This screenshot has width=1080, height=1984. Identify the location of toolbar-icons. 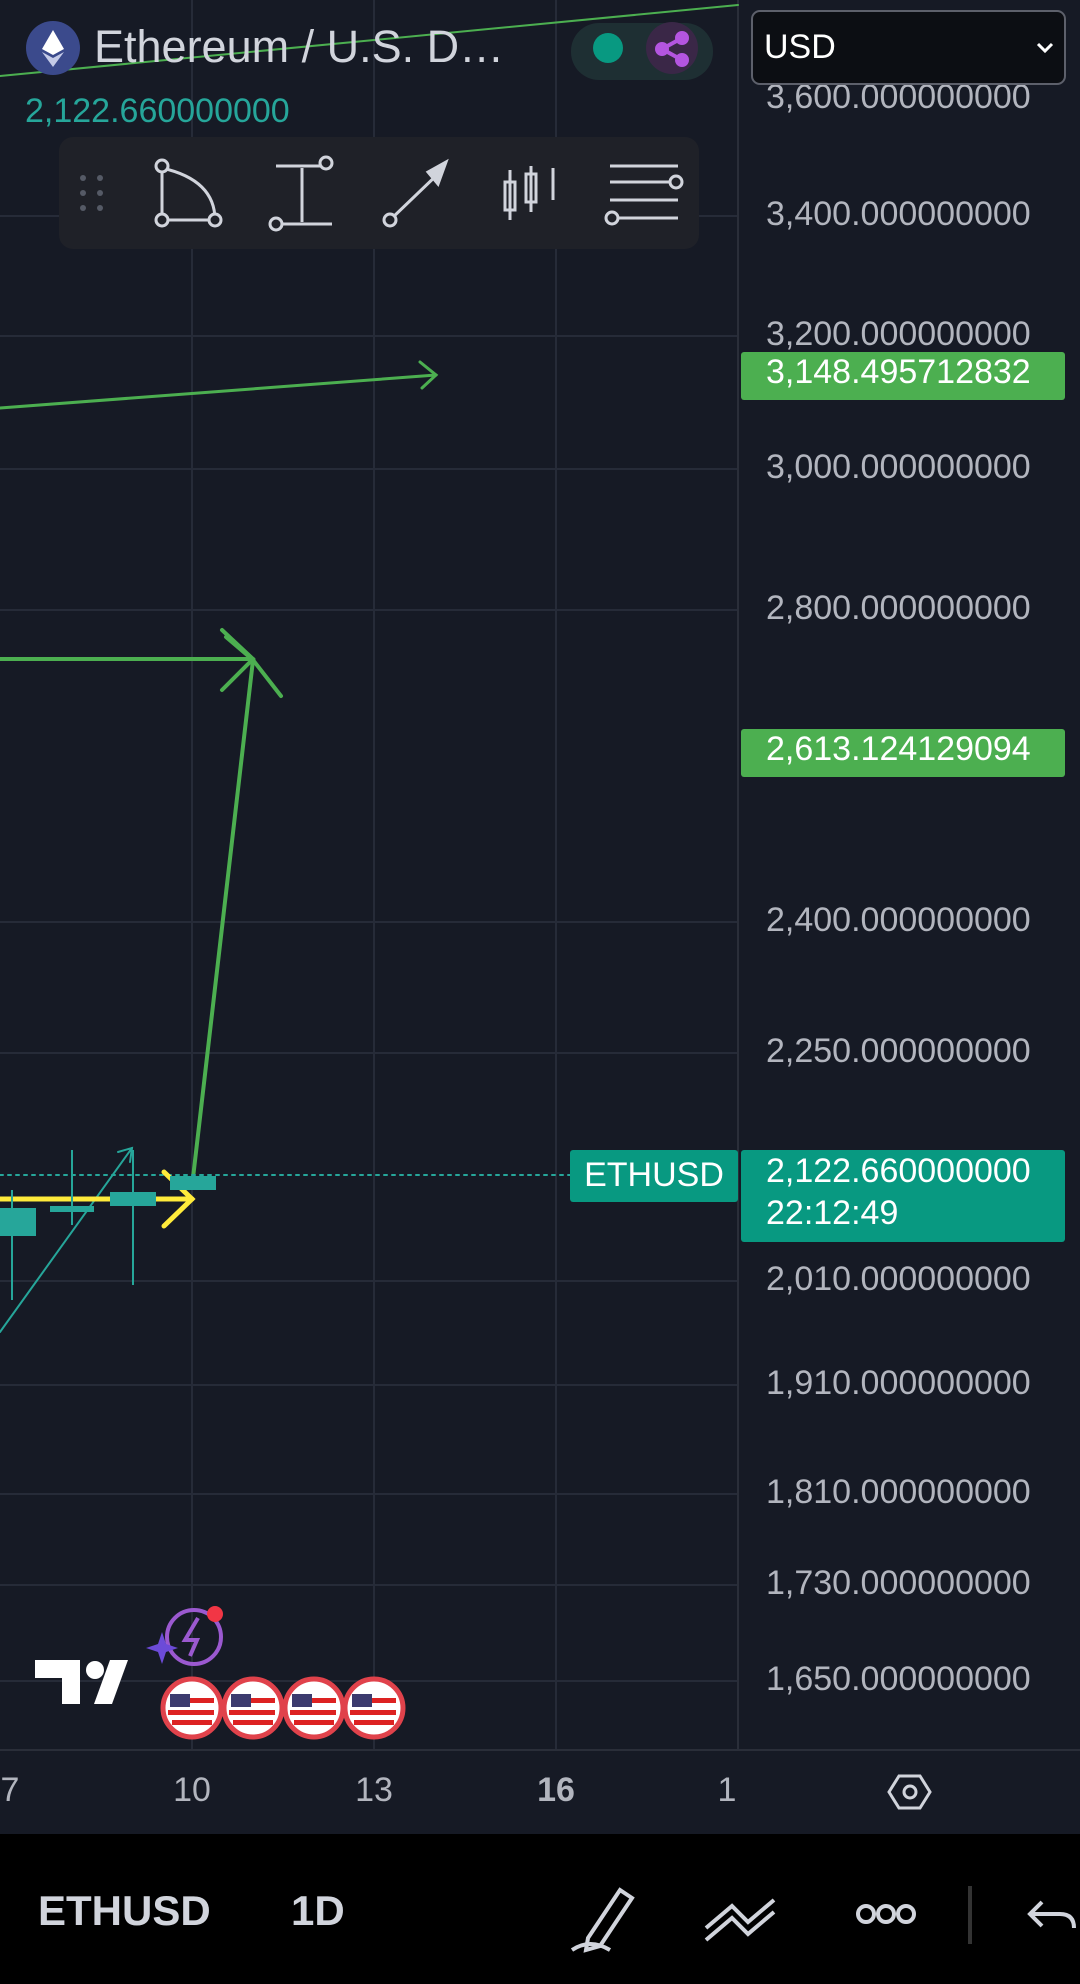
(419, 193).